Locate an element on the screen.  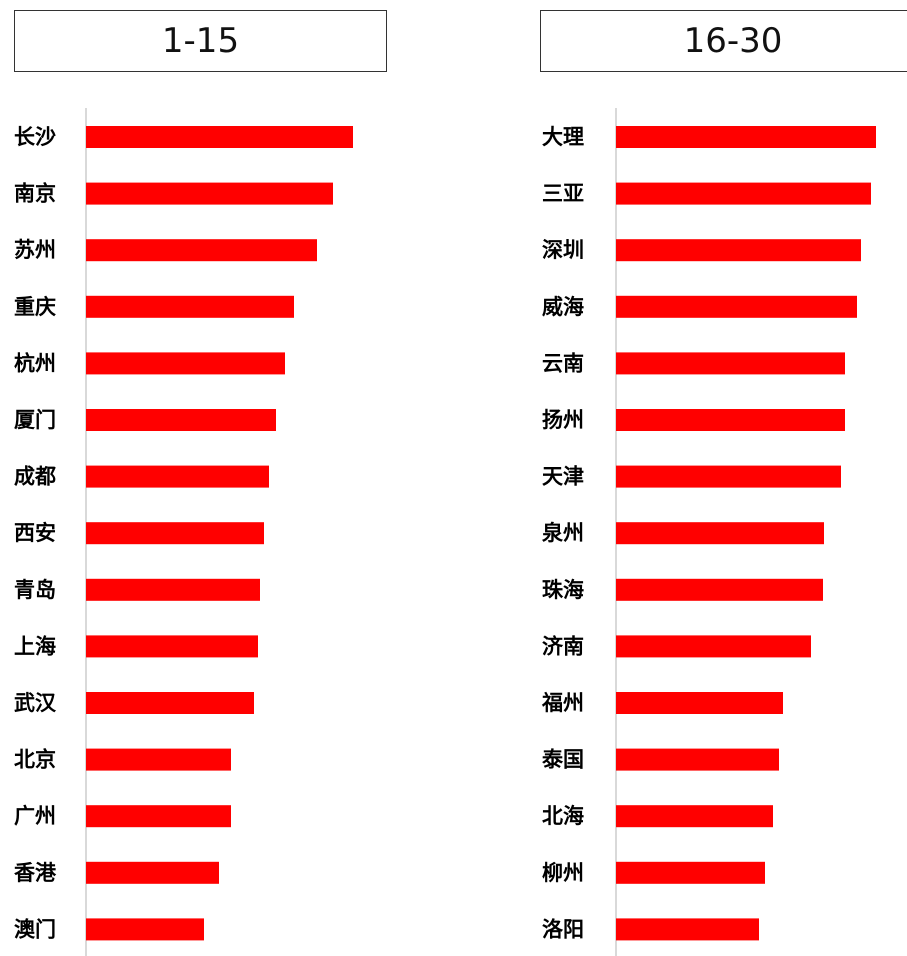
range-title-box: 1-15 is located at coordinates (200, 41).